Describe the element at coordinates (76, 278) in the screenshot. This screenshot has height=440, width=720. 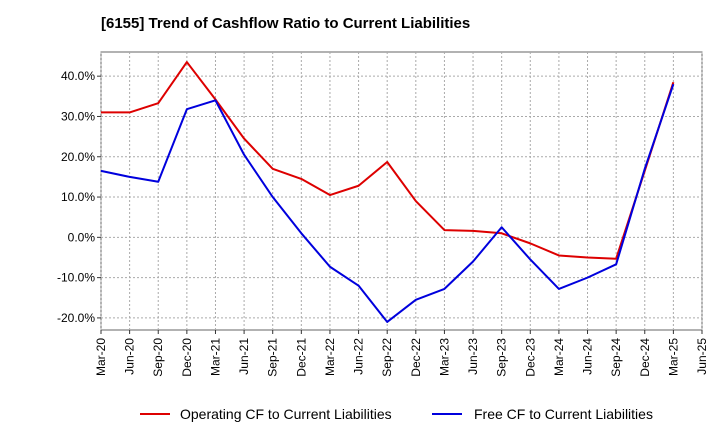
I see `y-tick-label: -10.0%` at that location.